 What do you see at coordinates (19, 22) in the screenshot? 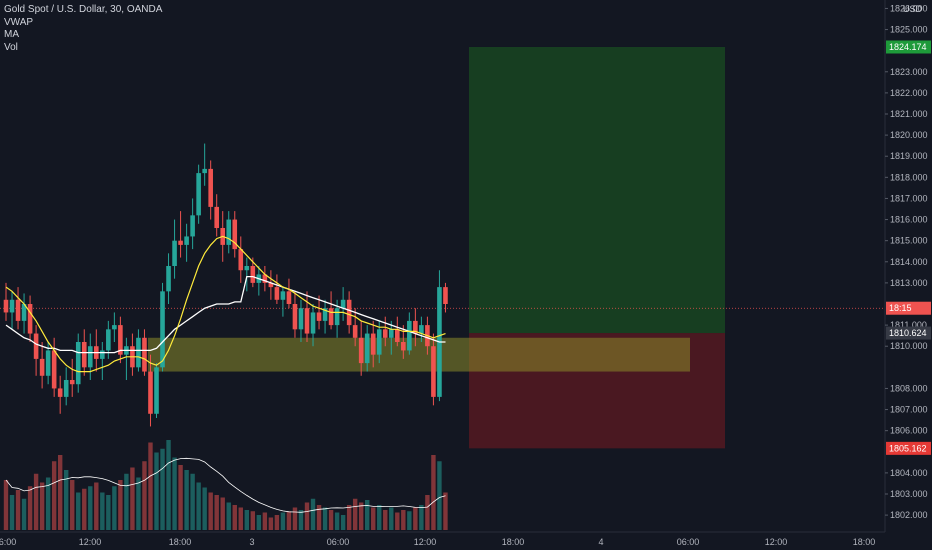
I see `indicator-vwap: VWAP` at bounding box center [19, 22].